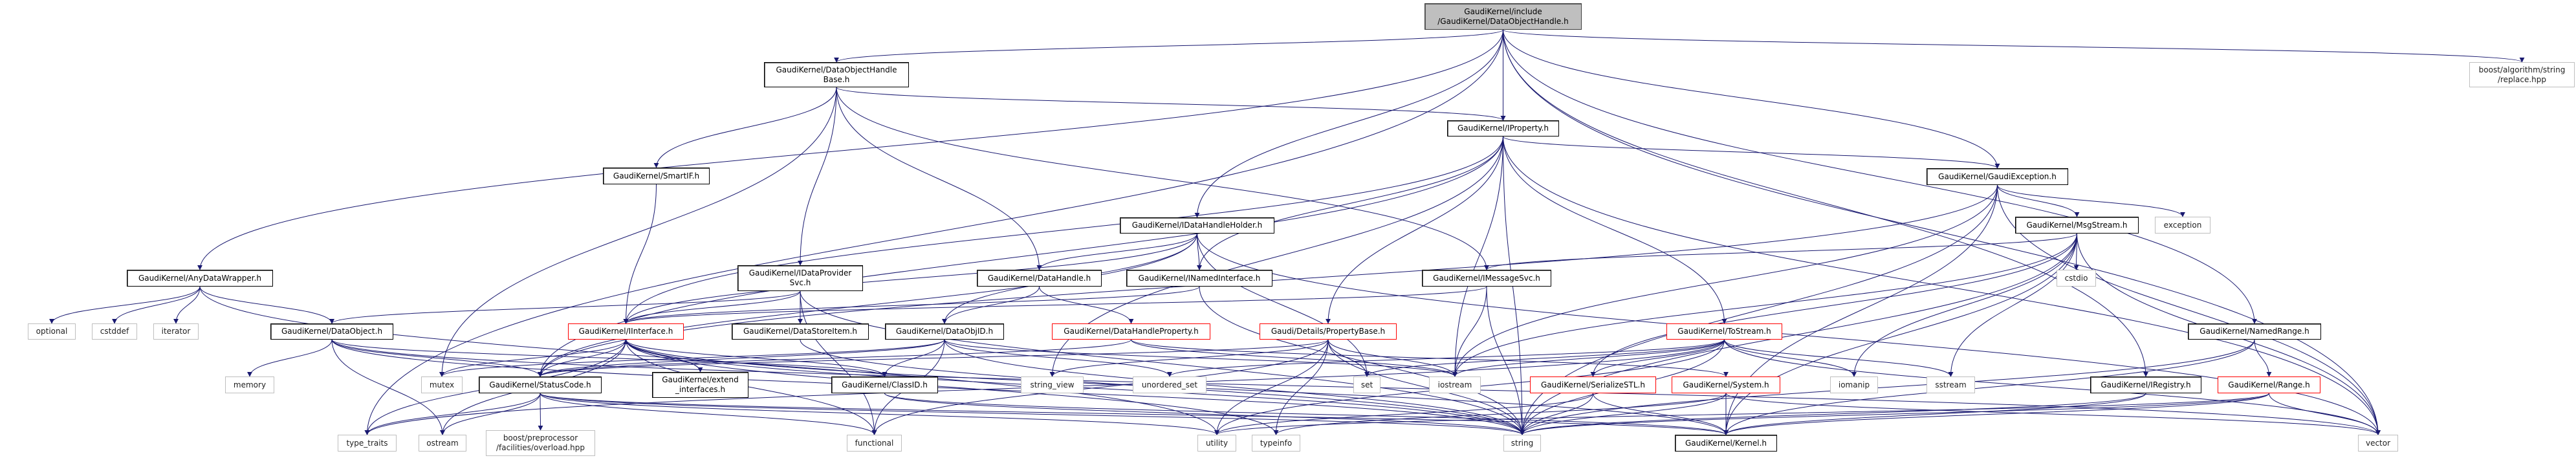 The image size is (2576, 458). I want to click on edge-idps-to-dataobject, so click(565, 307).